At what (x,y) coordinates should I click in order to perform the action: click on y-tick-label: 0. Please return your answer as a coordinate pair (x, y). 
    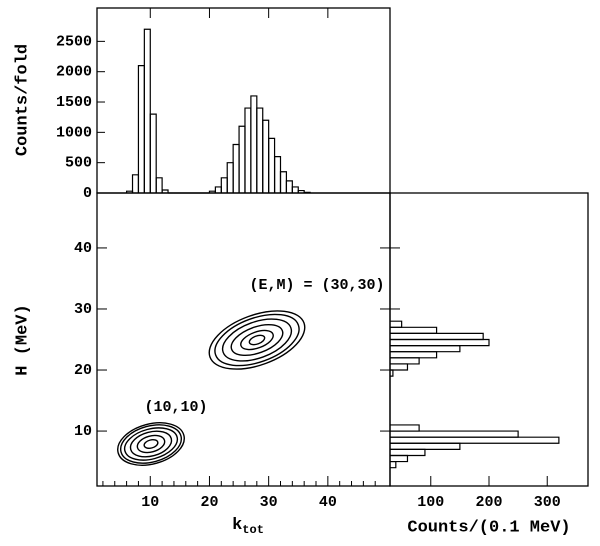
    Looking at the image, I should click on (87, 193).